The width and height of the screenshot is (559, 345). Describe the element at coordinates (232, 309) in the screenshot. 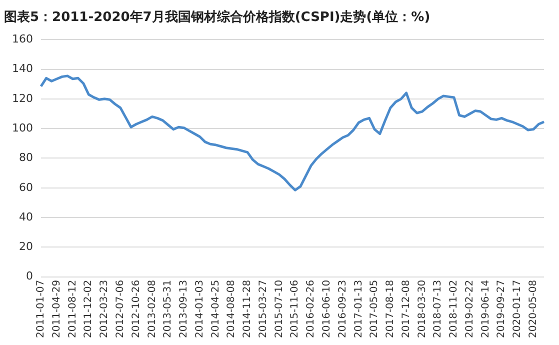

I see `x-tick-label: 2014-08-08` at that location.